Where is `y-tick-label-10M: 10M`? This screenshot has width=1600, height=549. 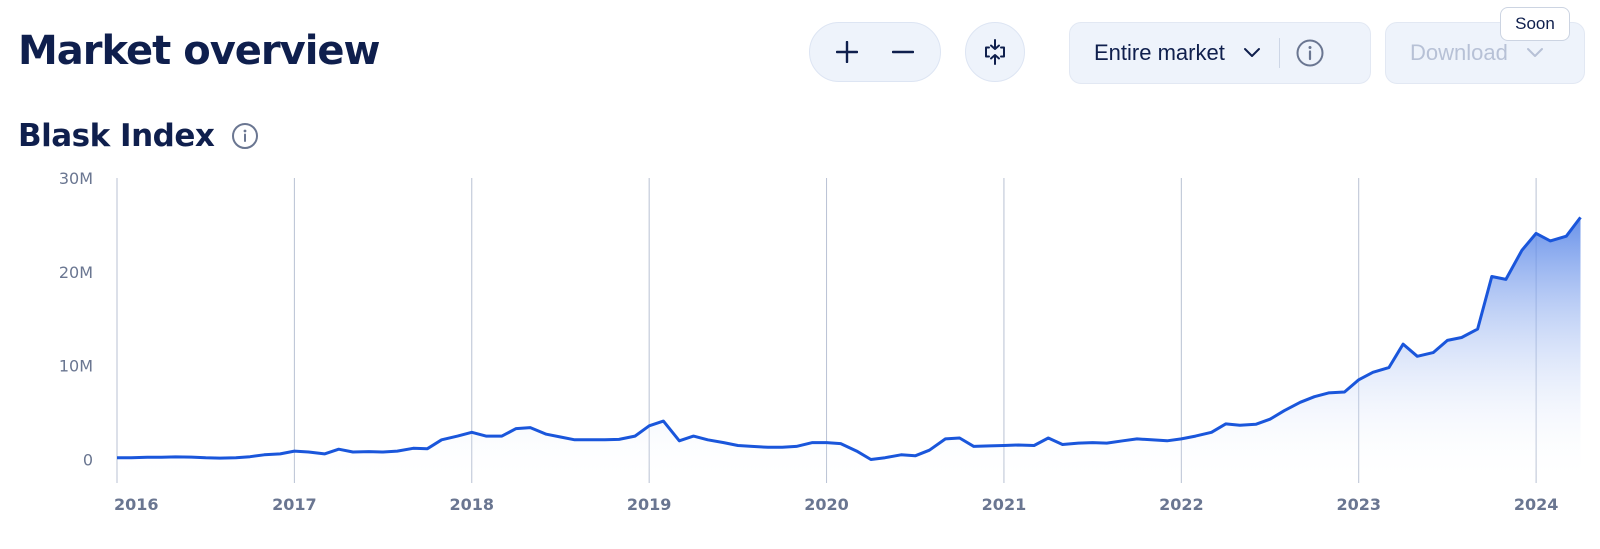
y-tick-label-10M: 10M is located at coordinates (76, 366).